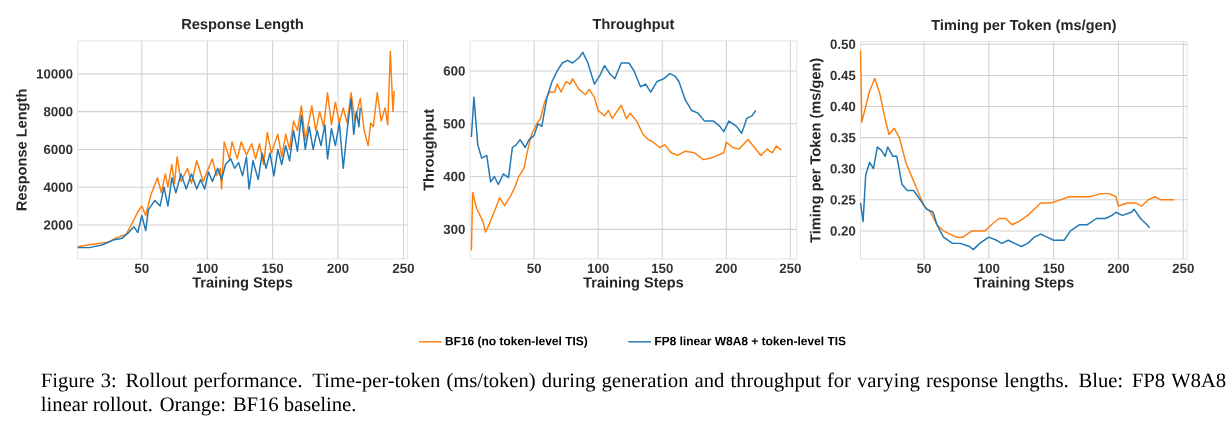 The width and height of the screenshot is (1226, 439). What do you see at coordinates (843, 231) in the screenshot?
I see `y-tick-label: 0.20` at bounding box center [843, 231].